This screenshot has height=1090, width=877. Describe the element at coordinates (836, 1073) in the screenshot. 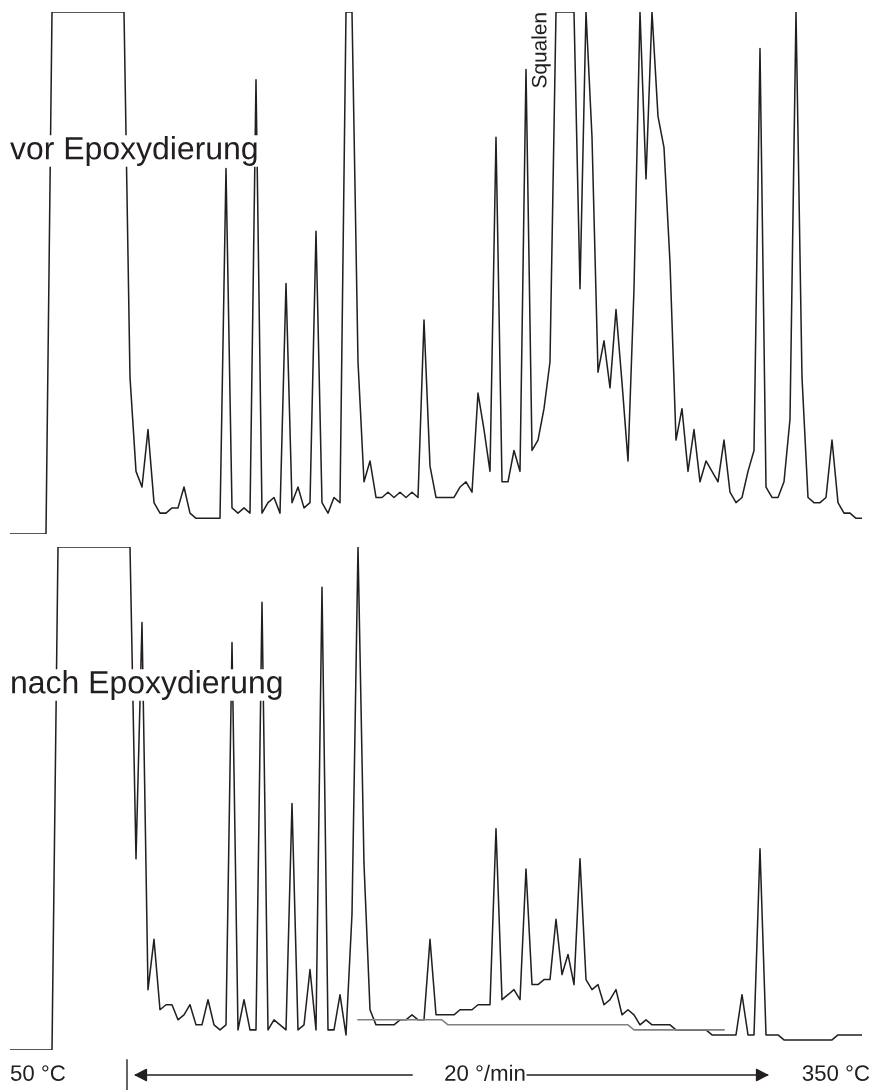

I see `text: 350 °C` at that location.